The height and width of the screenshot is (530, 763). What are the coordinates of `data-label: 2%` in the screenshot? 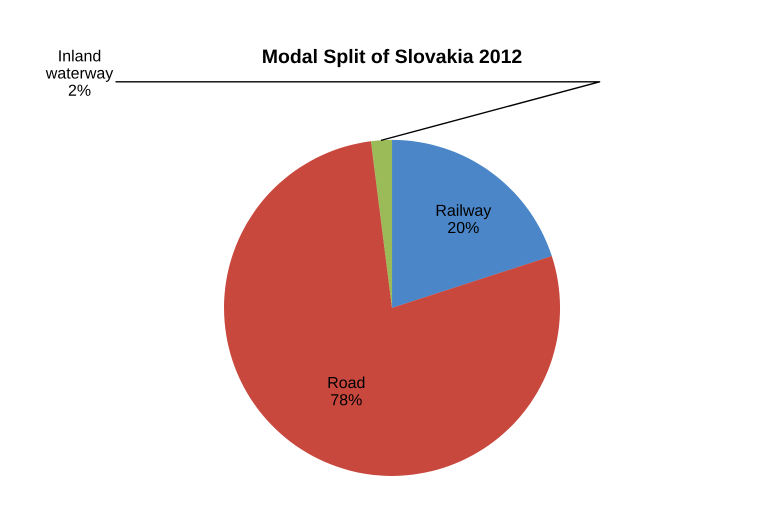 It's located at (79, 90).